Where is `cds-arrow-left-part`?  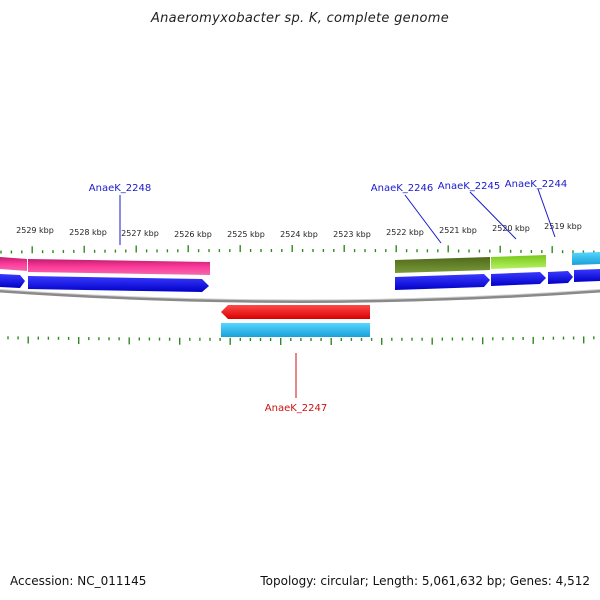 cds-arrow-left-part is located at coordinates (12, 281).